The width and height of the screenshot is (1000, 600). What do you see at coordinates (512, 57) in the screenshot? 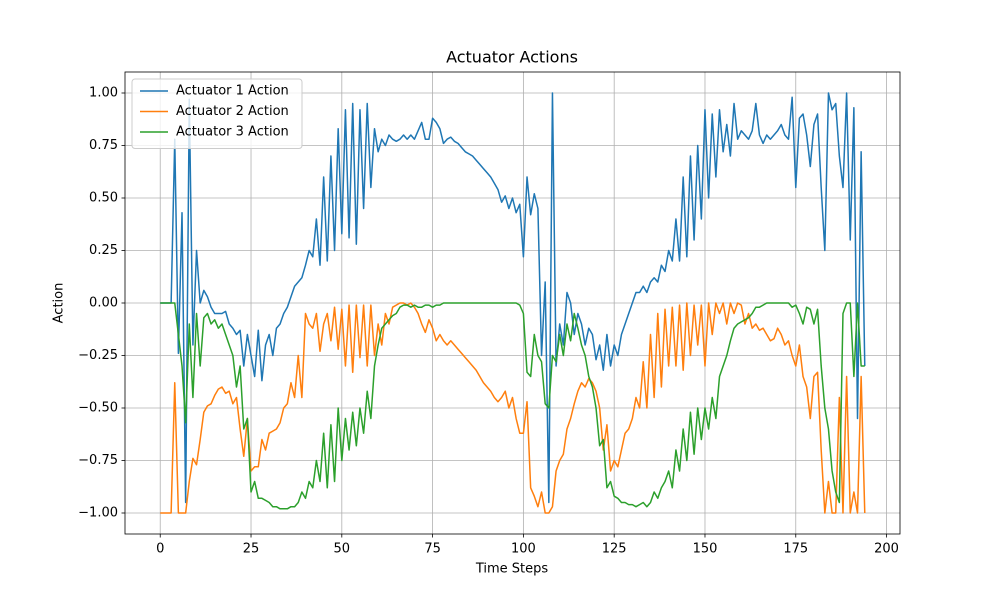
I see `chart-title: Actuator Actions` at bounding box center [512, 57].